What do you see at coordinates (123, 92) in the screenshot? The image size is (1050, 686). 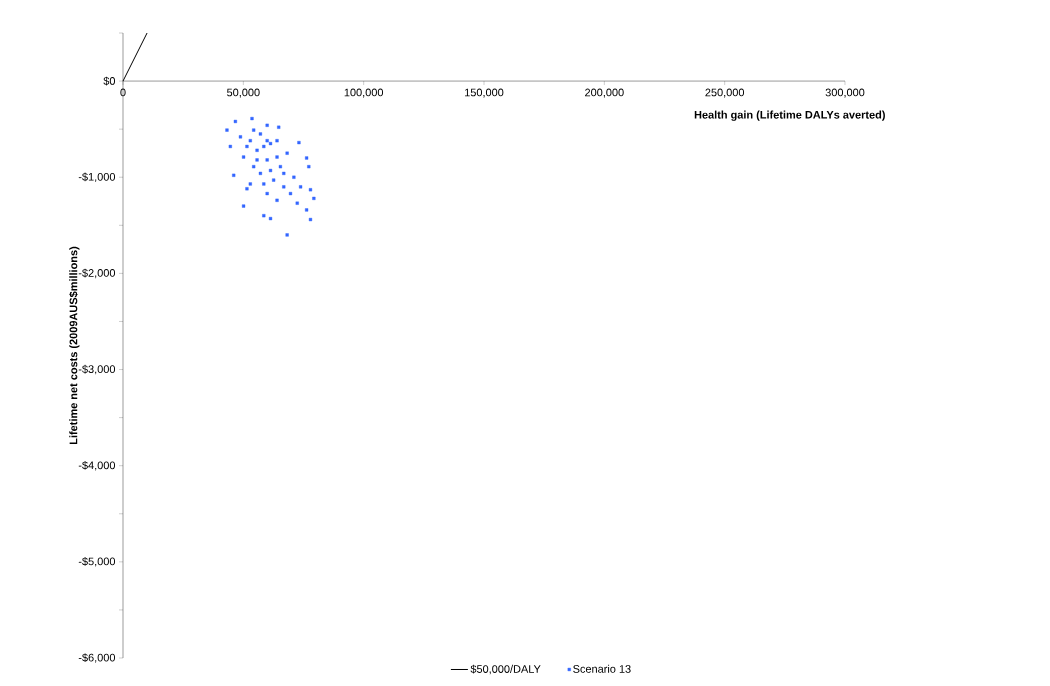 I see `x-tick-label: 0` at bounding box center [123, 92].